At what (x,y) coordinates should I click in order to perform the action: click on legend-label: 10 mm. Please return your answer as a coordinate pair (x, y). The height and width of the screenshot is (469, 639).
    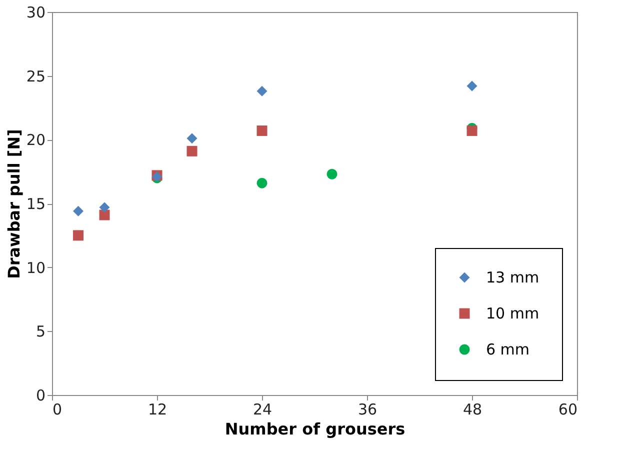
    Looking at the image, I should click on (513, 313).